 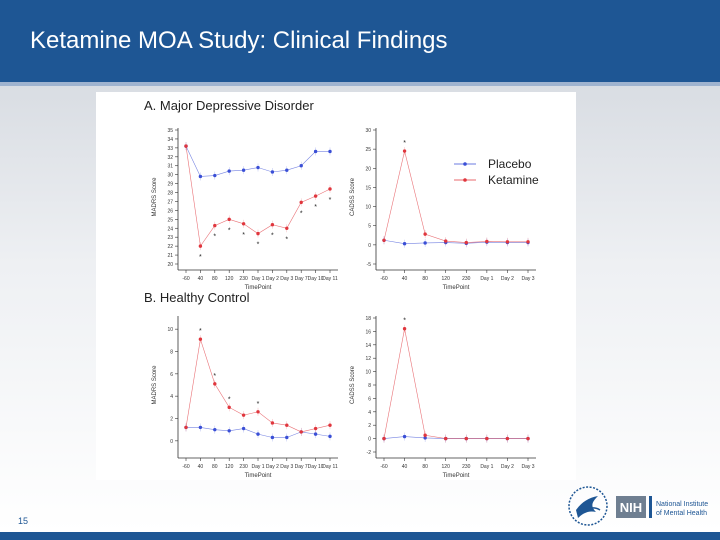 What do you see at coordinates (455, 383) in the screenshot?
I see `series-line-ketamine` at bounding box center [455, 383].